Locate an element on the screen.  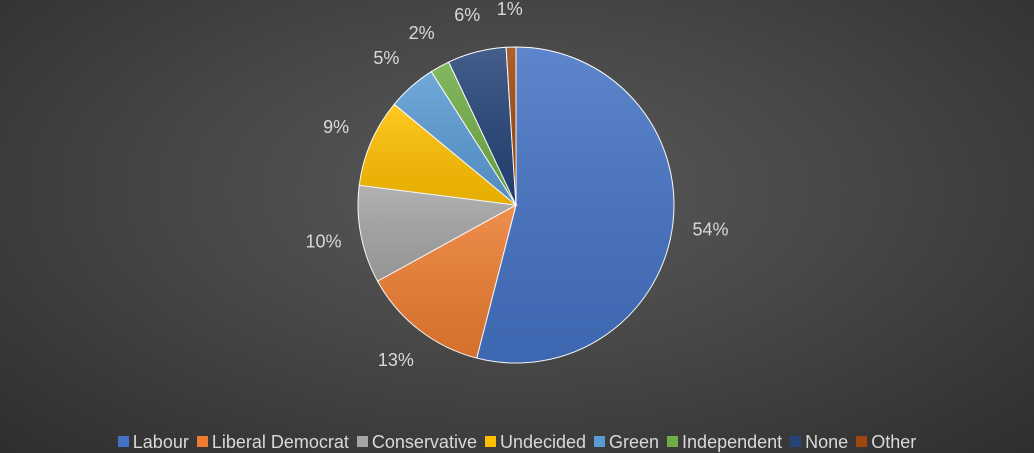
legend-label-independent: Independent is located at coordinates (732, 441).